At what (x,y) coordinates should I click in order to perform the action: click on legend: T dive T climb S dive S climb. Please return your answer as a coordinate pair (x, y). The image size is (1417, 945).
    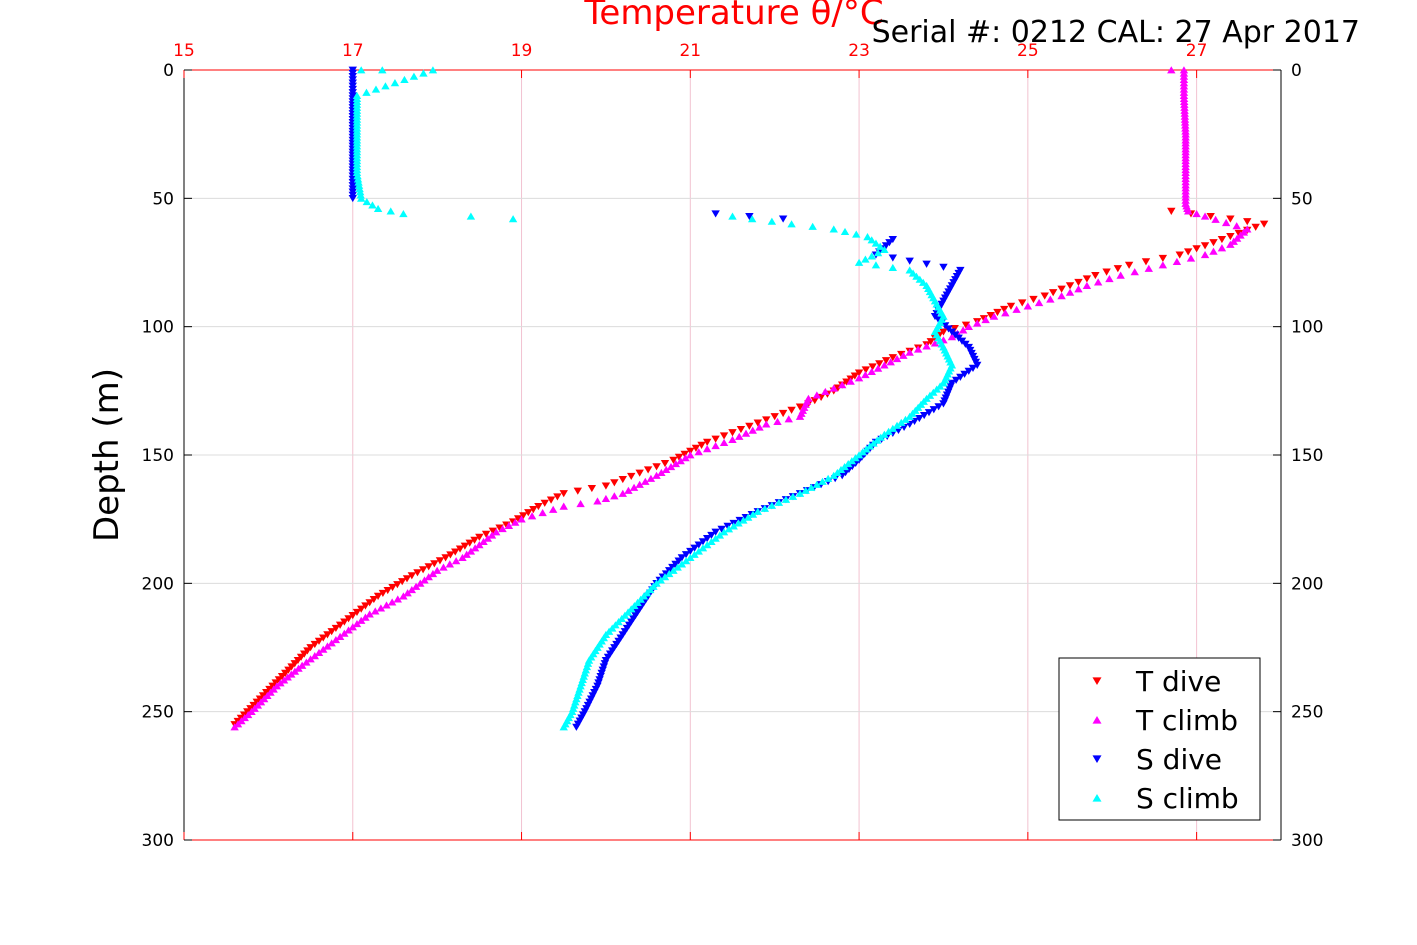
    Looking at the image, I should click on (1159, 739).